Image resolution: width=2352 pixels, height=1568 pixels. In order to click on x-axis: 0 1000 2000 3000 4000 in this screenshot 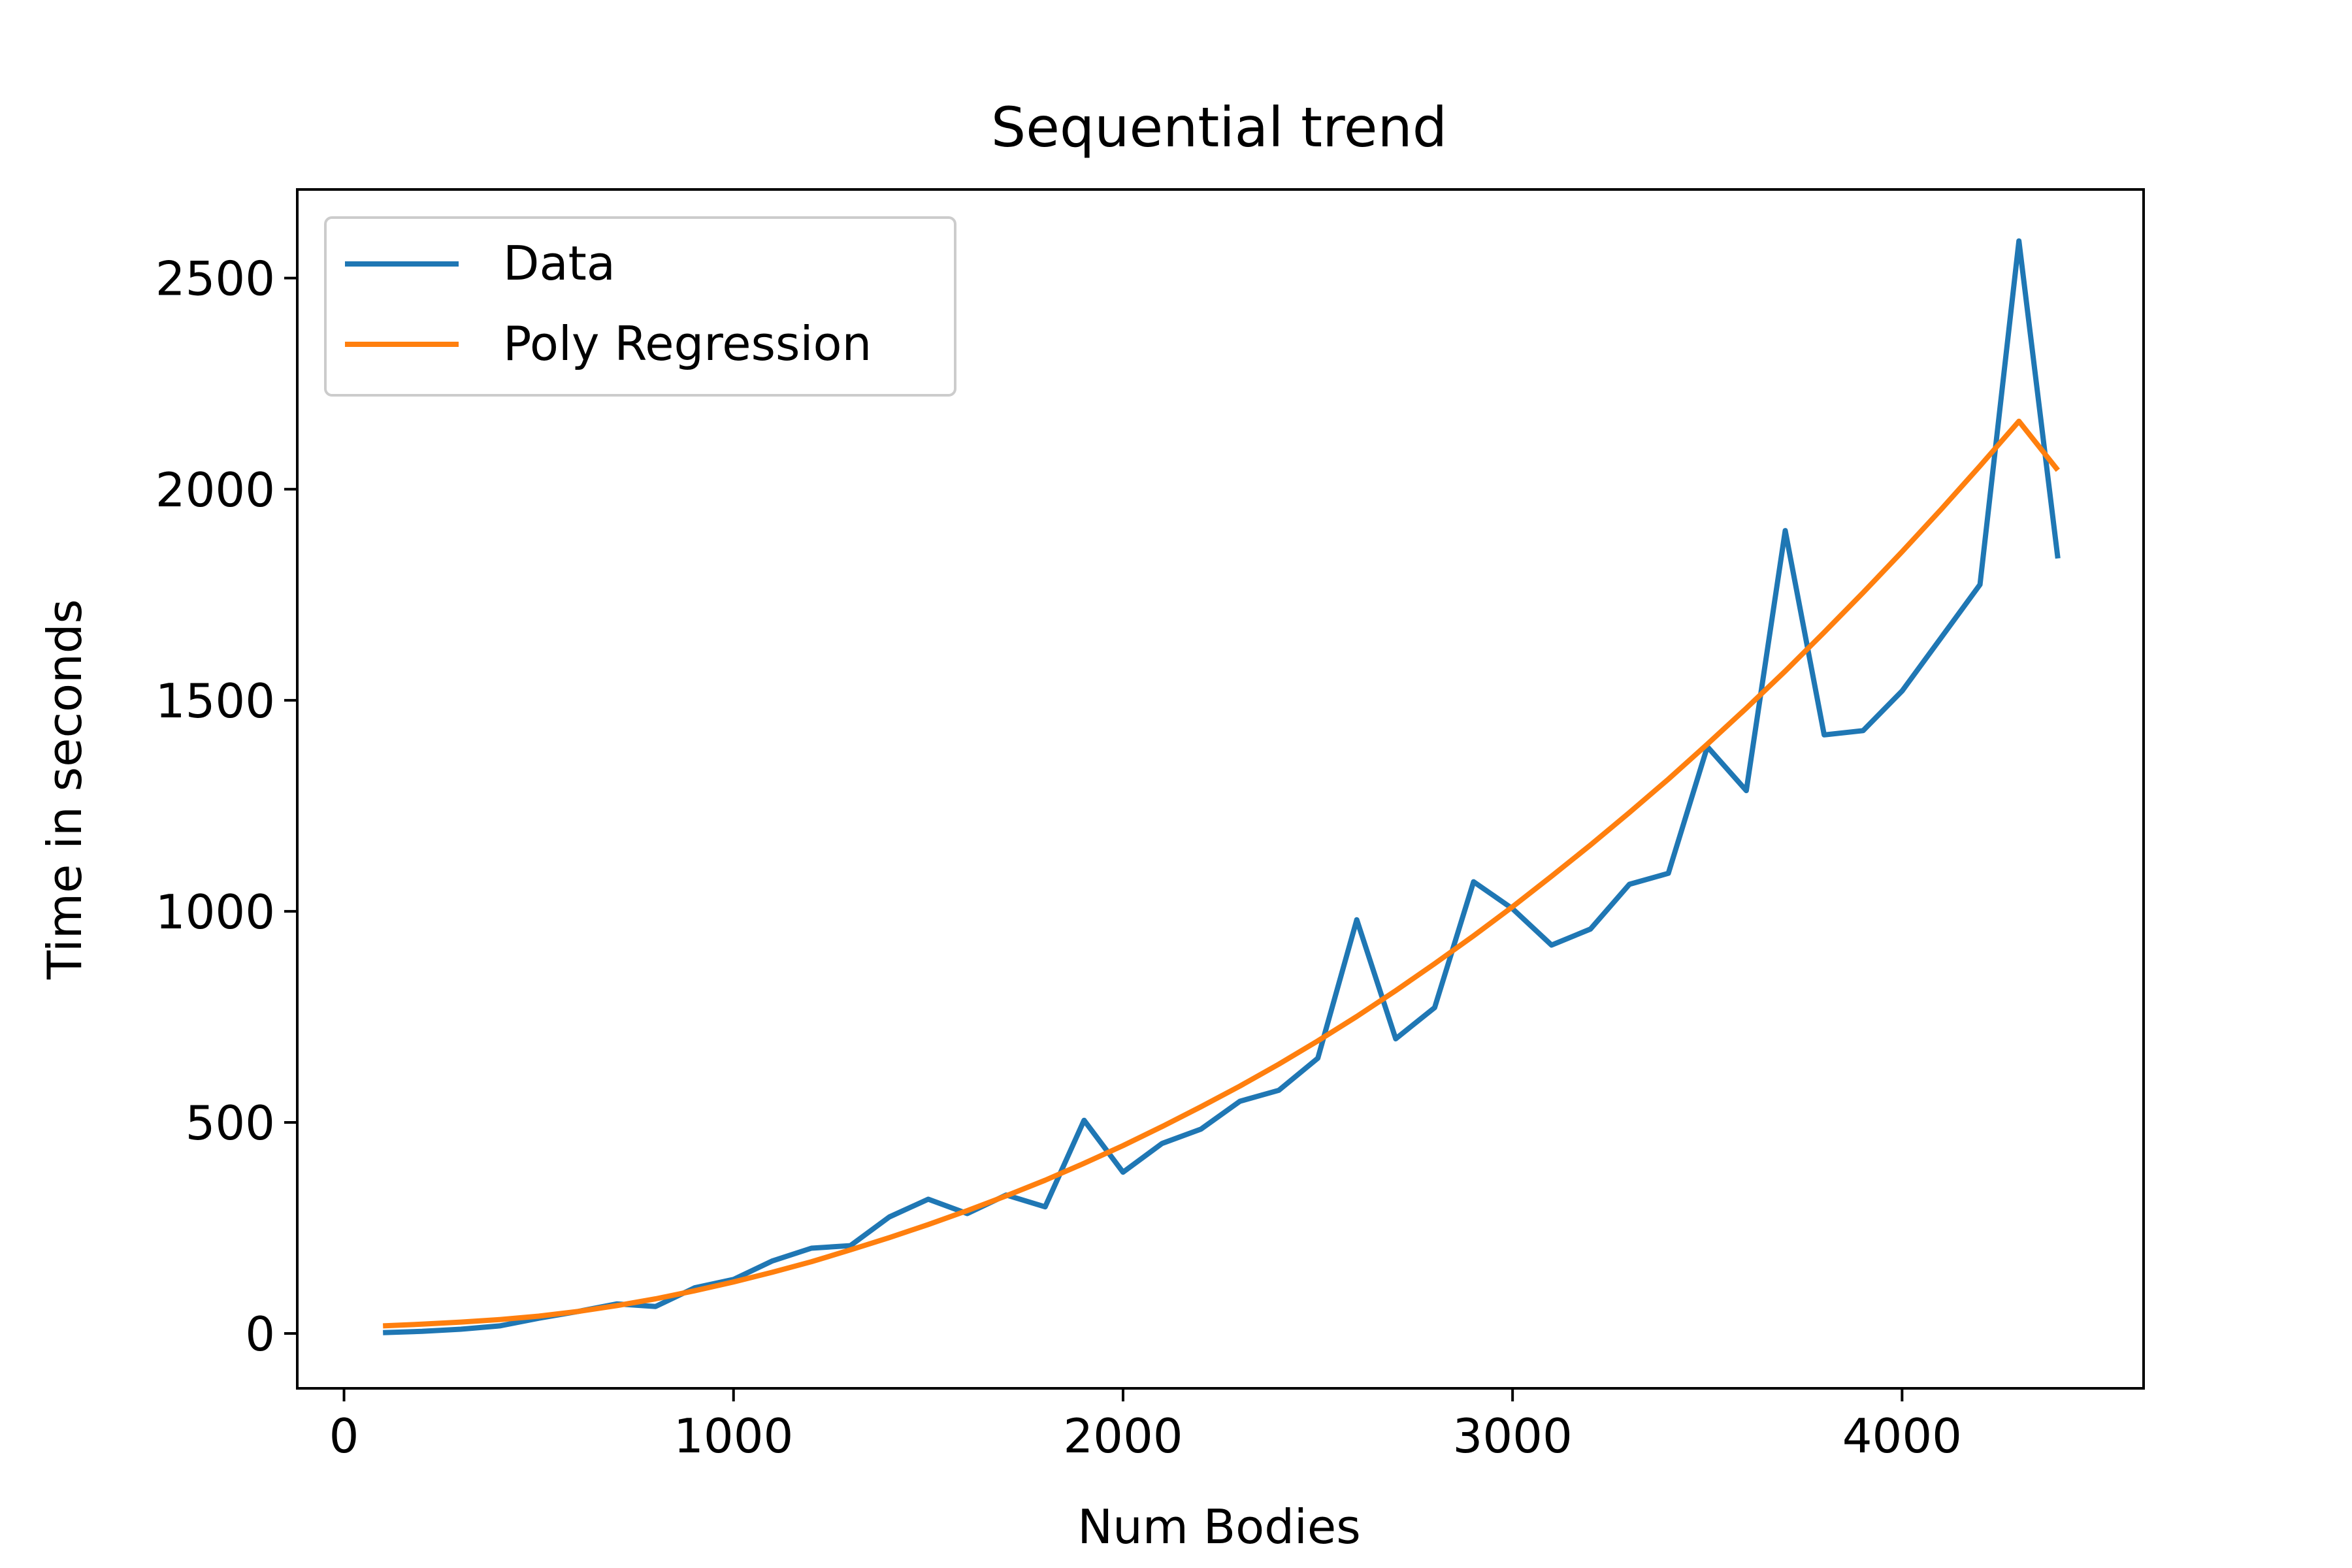, I will do `click(1145, 1425)`.